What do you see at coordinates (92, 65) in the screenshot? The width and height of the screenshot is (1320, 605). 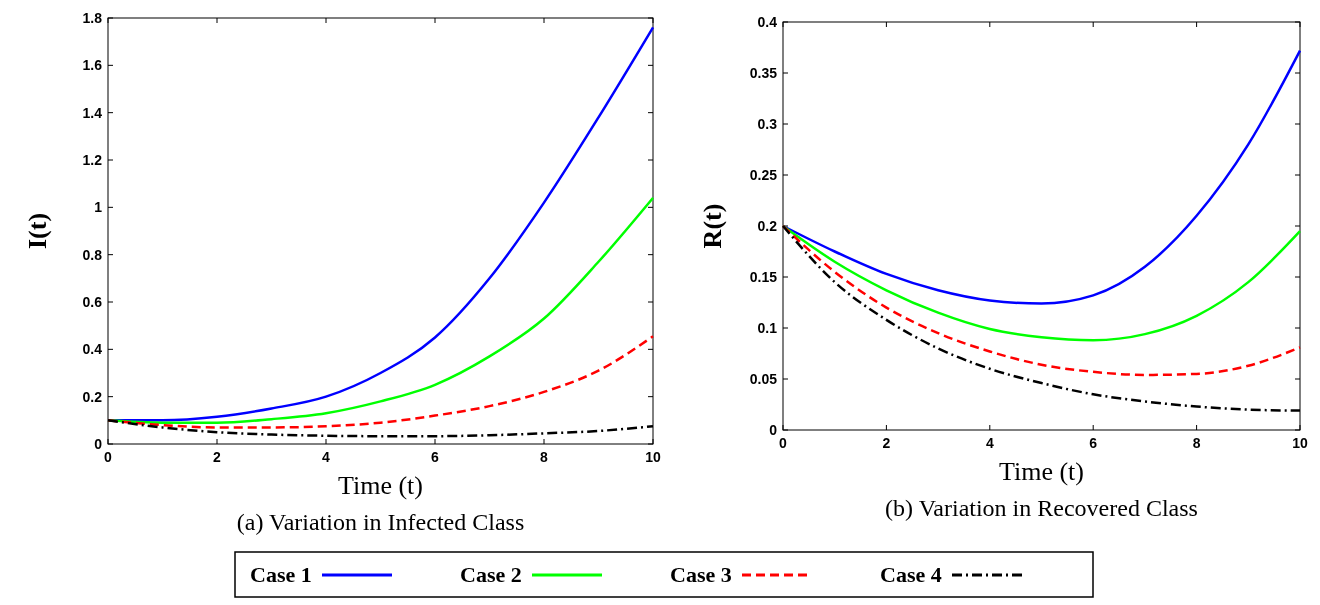 I see `y-tick-label: 1.6` at bounding box center [92, 65].